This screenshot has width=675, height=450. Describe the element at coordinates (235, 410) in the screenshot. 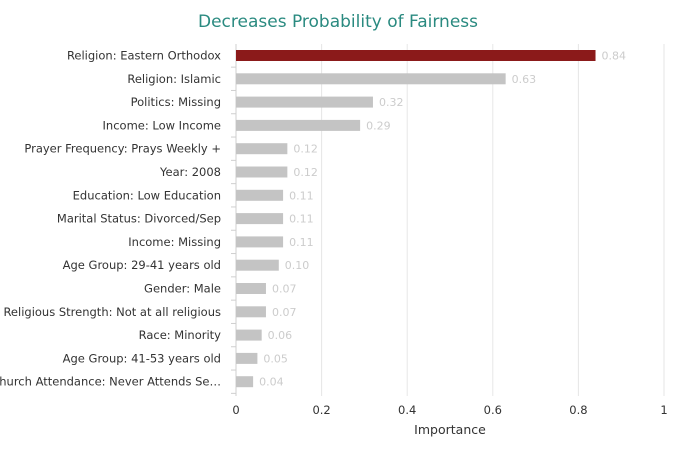

I see `x-tick-label: 0` at that location.